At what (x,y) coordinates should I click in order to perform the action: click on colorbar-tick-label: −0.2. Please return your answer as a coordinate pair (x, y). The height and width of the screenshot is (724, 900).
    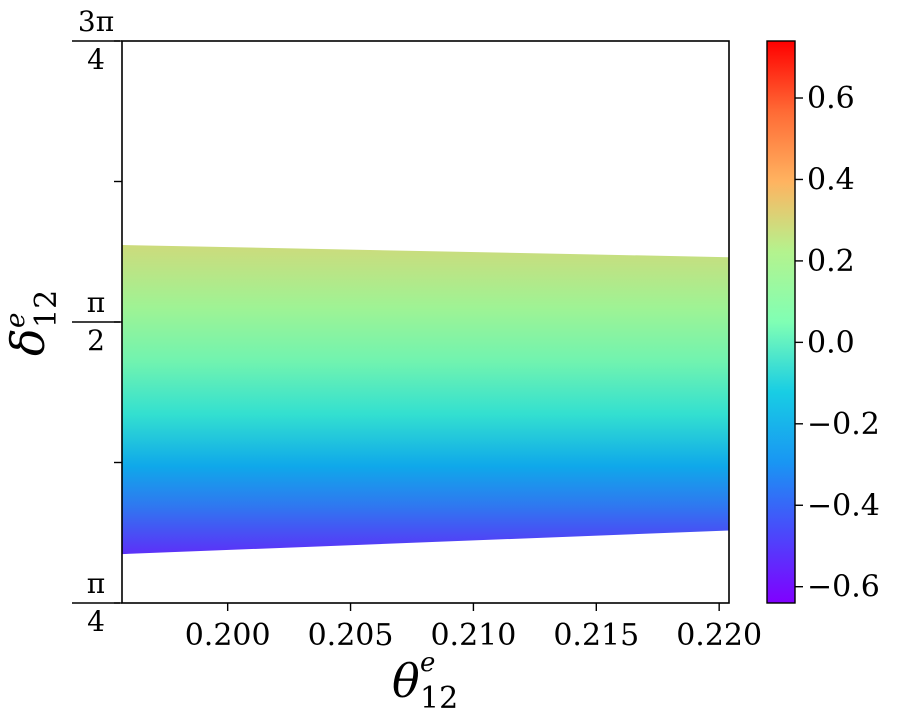
    Looking at the image, I should click on (843, 424).